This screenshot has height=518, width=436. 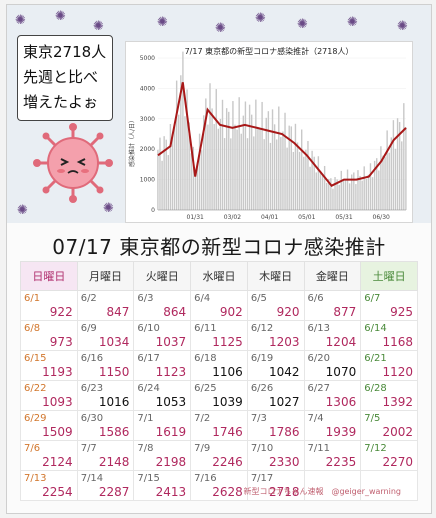 I want to click on cell-date: 6/7, so click(x=372, y=298).